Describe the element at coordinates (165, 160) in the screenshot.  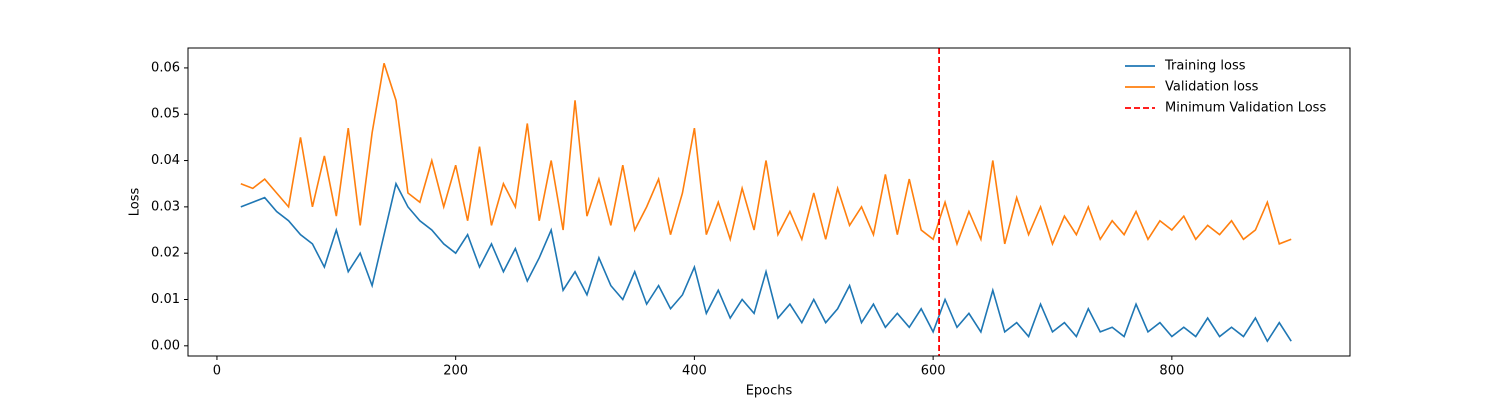
I see `y-tick-label: 0.04` at that location.